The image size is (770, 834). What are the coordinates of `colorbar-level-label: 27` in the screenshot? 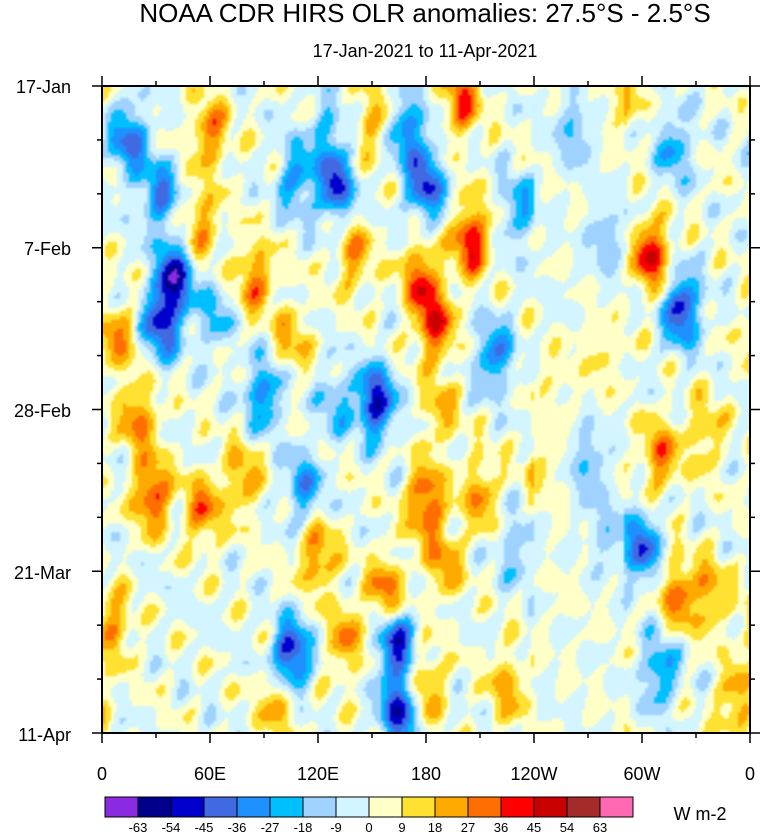 It's located at (468, 827).